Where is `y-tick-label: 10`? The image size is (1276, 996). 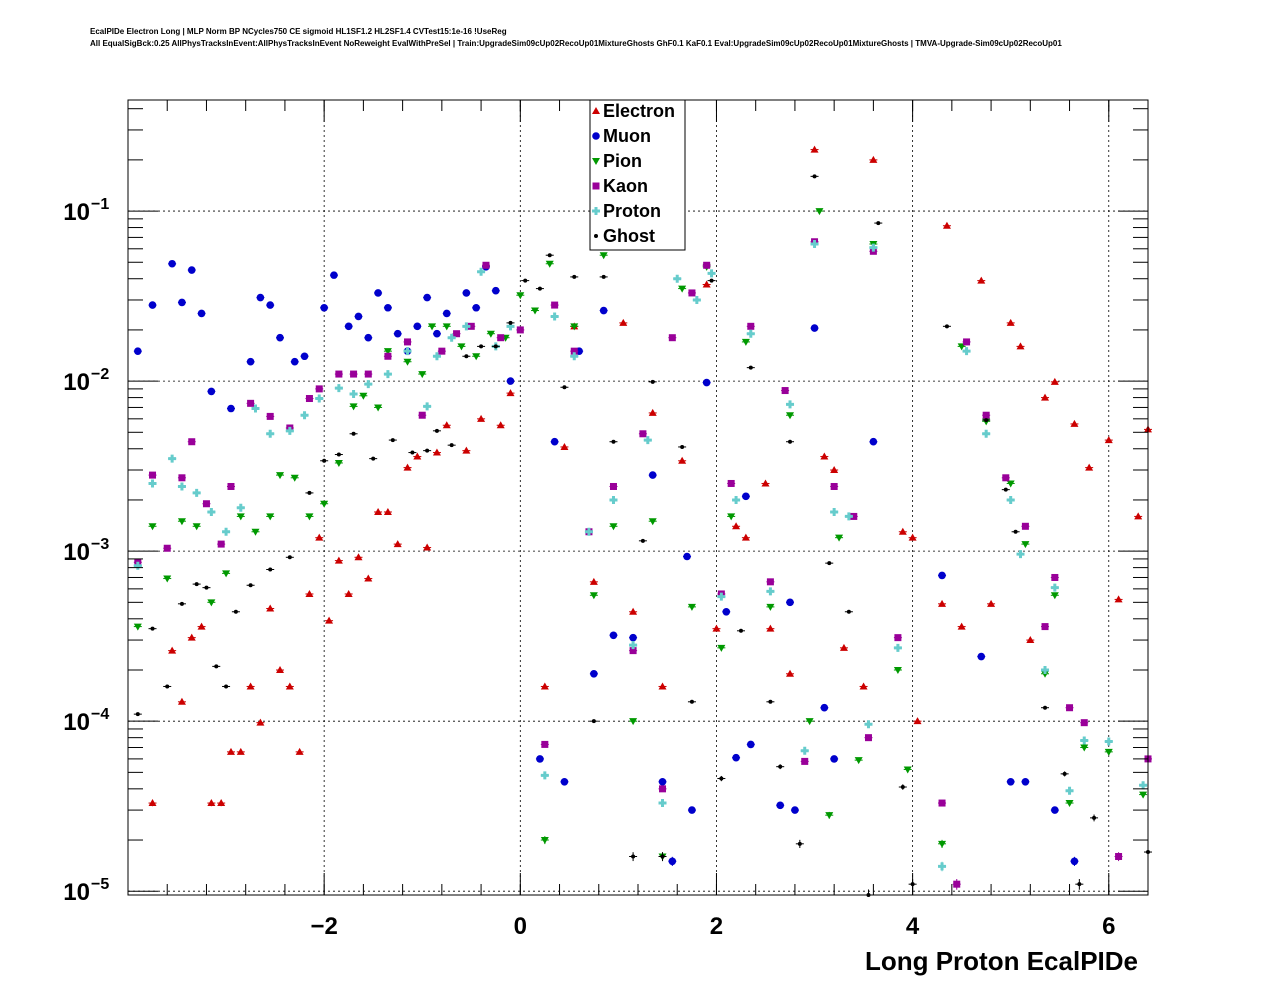
y-tick-label: 10 is located at coordinates (76, 212).